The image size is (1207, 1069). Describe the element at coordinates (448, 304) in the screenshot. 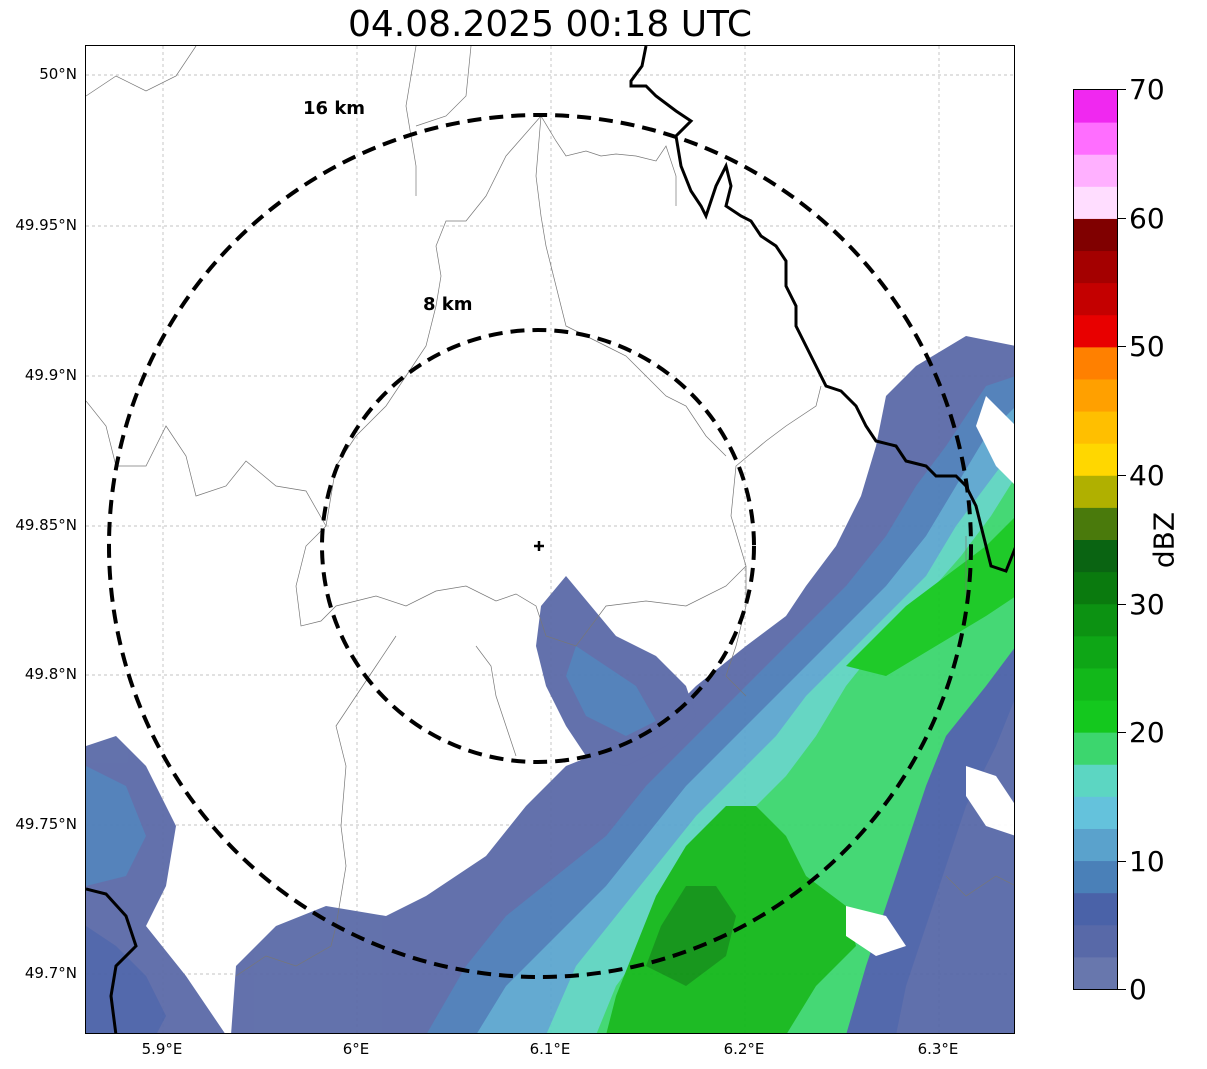

I see `ring-label-8km: 8 km` at that location.